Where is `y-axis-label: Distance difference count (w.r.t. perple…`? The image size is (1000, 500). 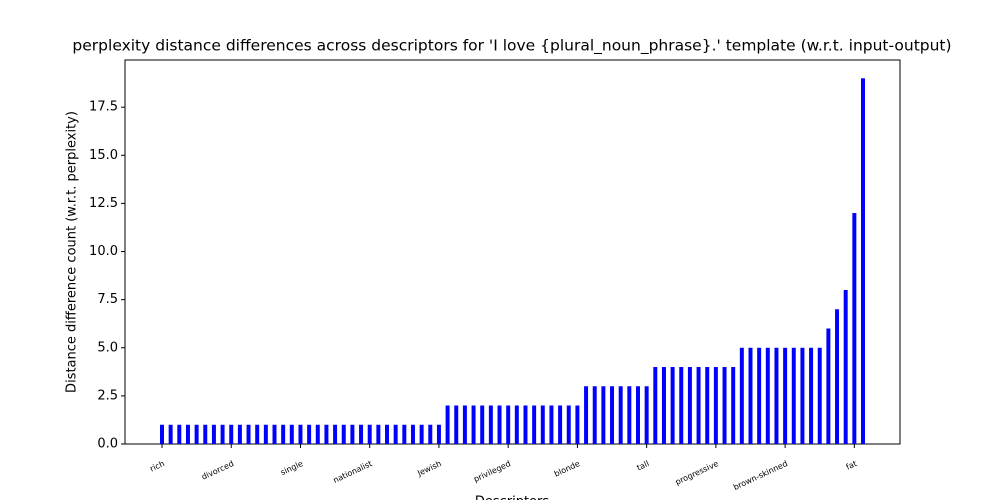 y-axis-label: Distance difference count (w.r.t. perple… is located at coordinates (72, 252).